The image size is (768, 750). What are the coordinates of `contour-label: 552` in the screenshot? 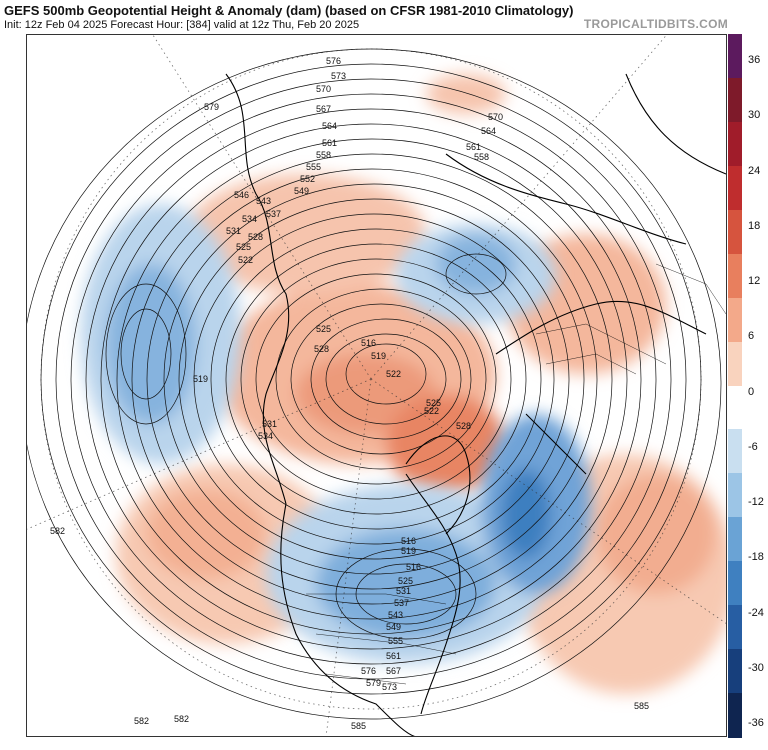 It's located at (307, 179).